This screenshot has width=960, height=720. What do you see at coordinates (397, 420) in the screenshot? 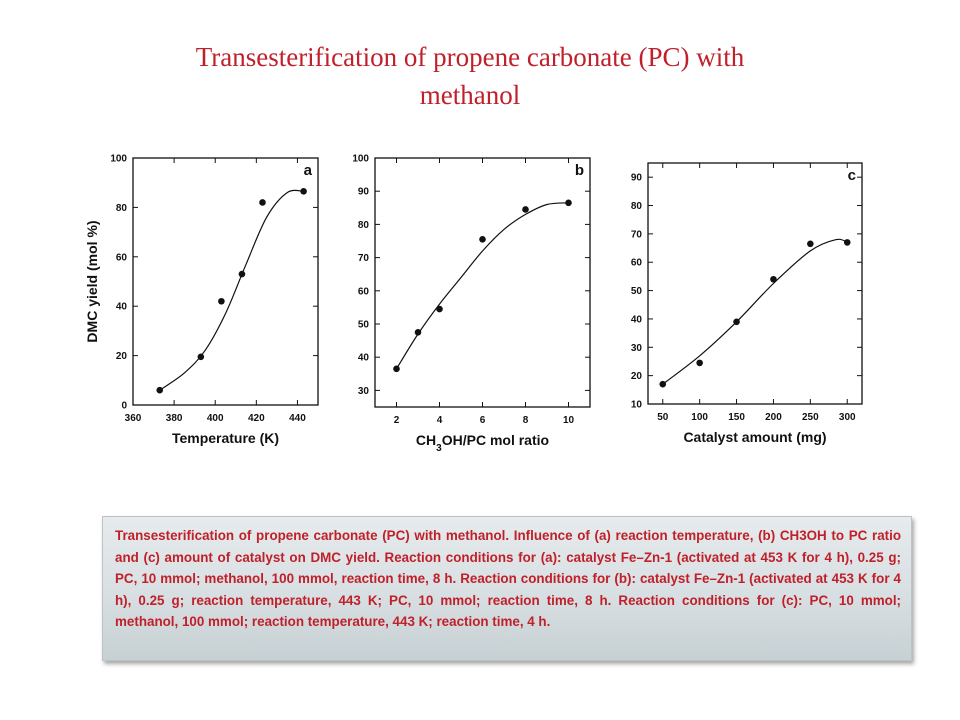
I see `x-tick-label-b: 2` at bounding box center [397, 420].